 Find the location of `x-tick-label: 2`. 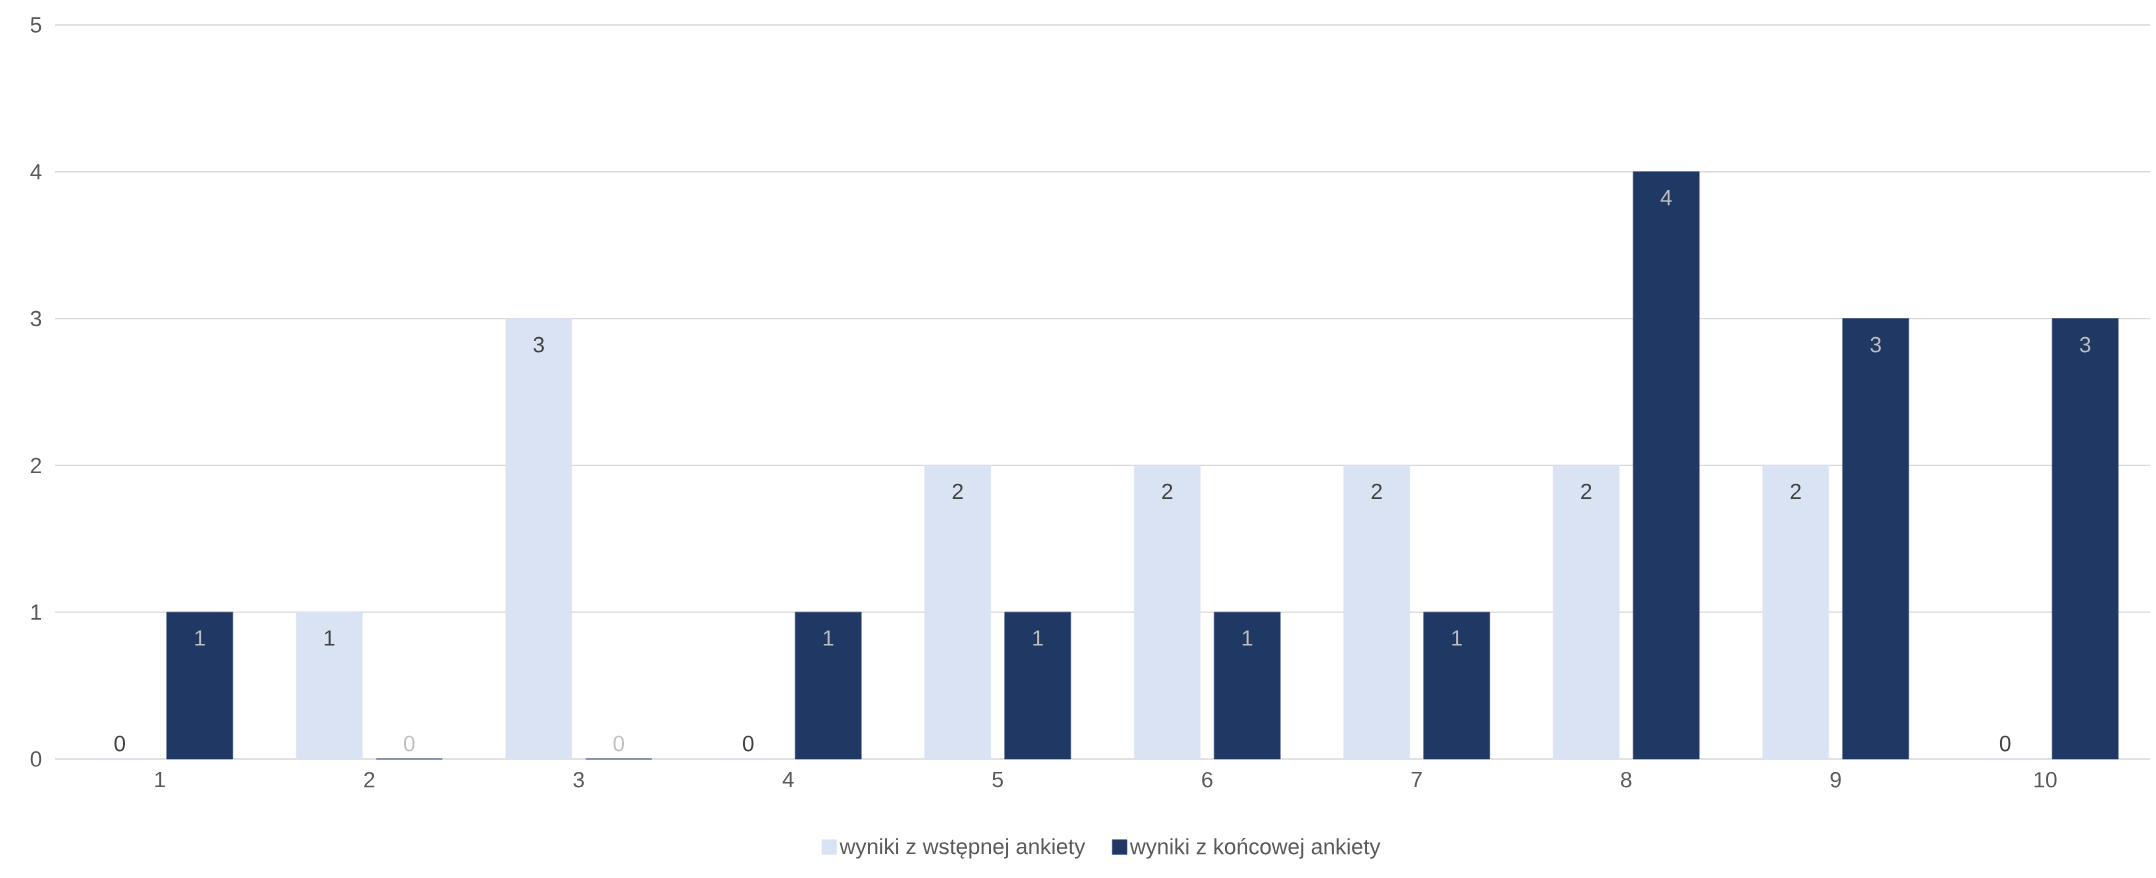

x-tick-label: 2 is located at coordinates (369, 779).